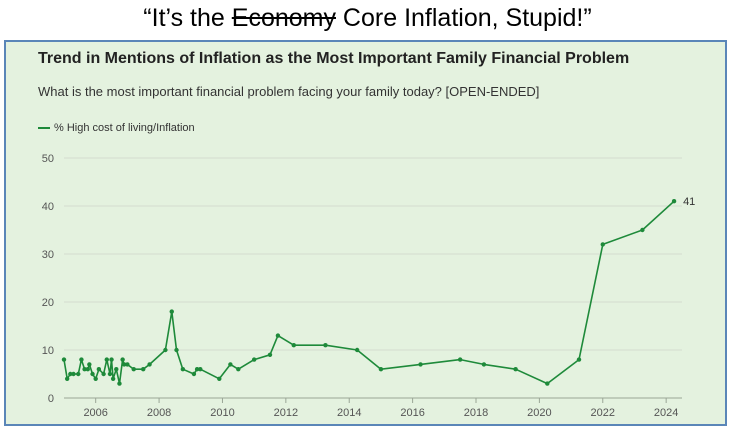  I want to click on y-tick-label: 30, so click(48, 255).